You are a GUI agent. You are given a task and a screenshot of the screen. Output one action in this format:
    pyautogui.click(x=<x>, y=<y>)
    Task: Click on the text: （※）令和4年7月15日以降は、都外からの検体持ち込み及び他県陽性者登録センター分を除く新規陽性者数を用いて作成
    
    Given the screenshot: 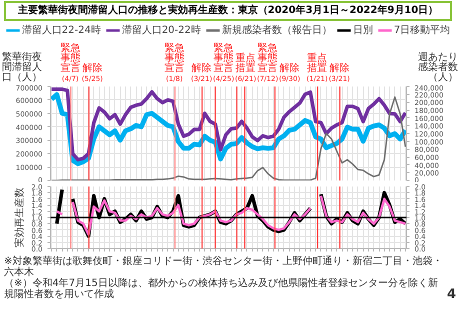 What is the action you would take?
    pyautogui.click(x=221, y=289)
    